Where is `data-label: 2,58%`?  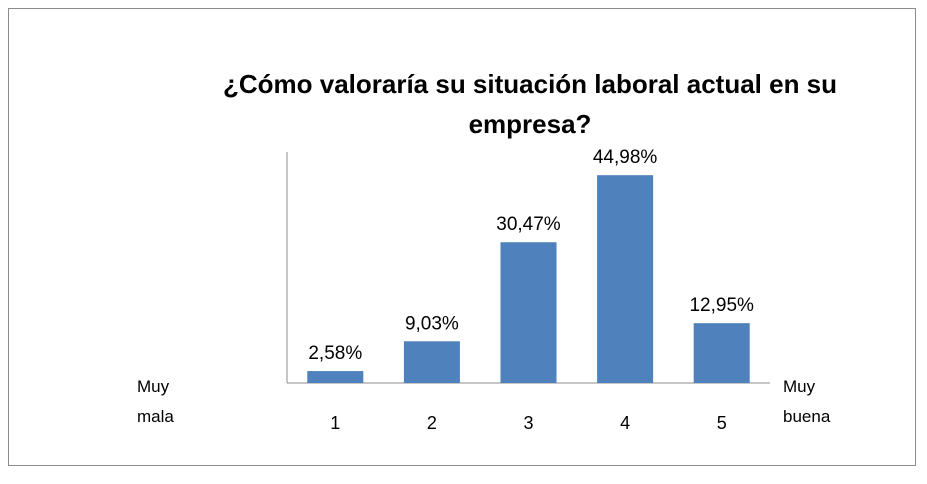
data-label: 2,58% is located at coordinates (335, 353).